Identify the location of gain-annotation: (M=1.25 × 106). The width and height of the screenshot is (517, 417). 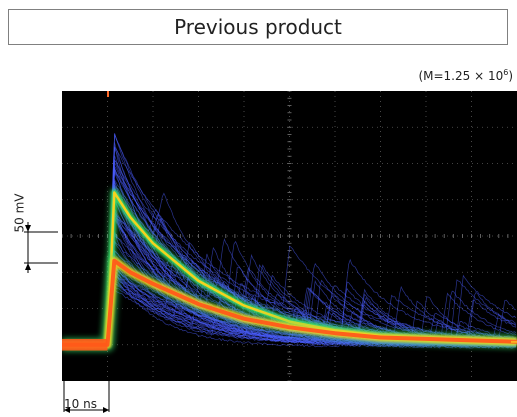
(465, 75).